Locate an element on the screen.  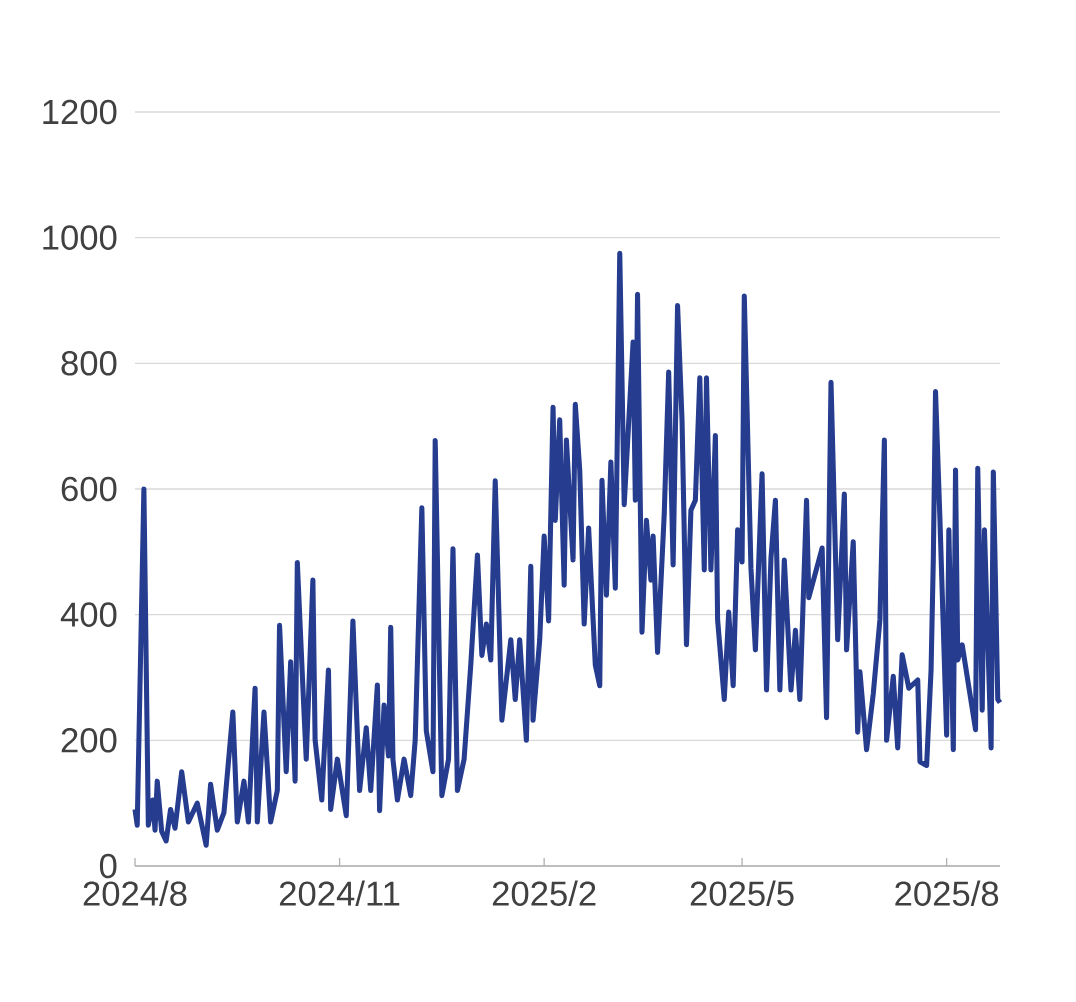
x-tick-label: 2025/8 is located at coordinates (947, 893).